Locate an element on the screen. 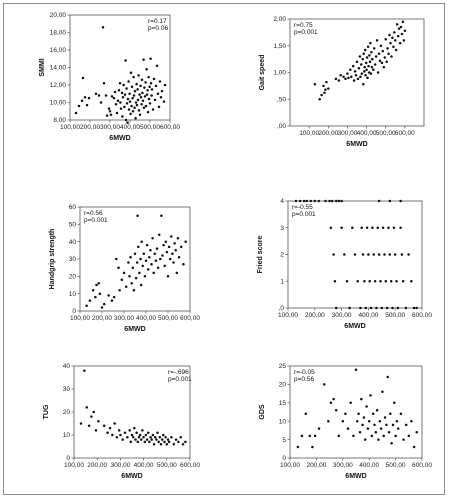 The image size is (450, 500). y-tick-label: 18,00 is located at coordinates (58, 33).